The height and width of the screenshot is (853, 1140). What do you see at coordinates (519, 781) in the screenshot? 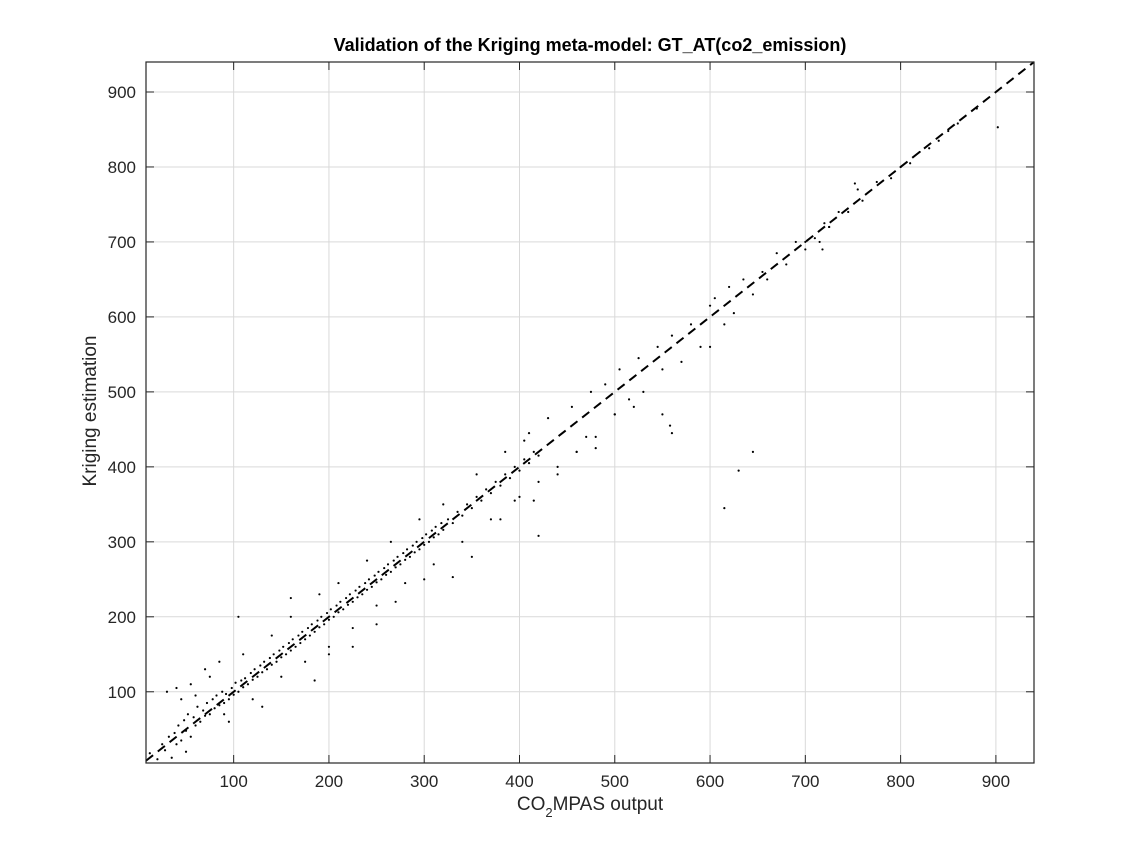
I see `x-tick-label: 400` at bounding box center [519, 781].